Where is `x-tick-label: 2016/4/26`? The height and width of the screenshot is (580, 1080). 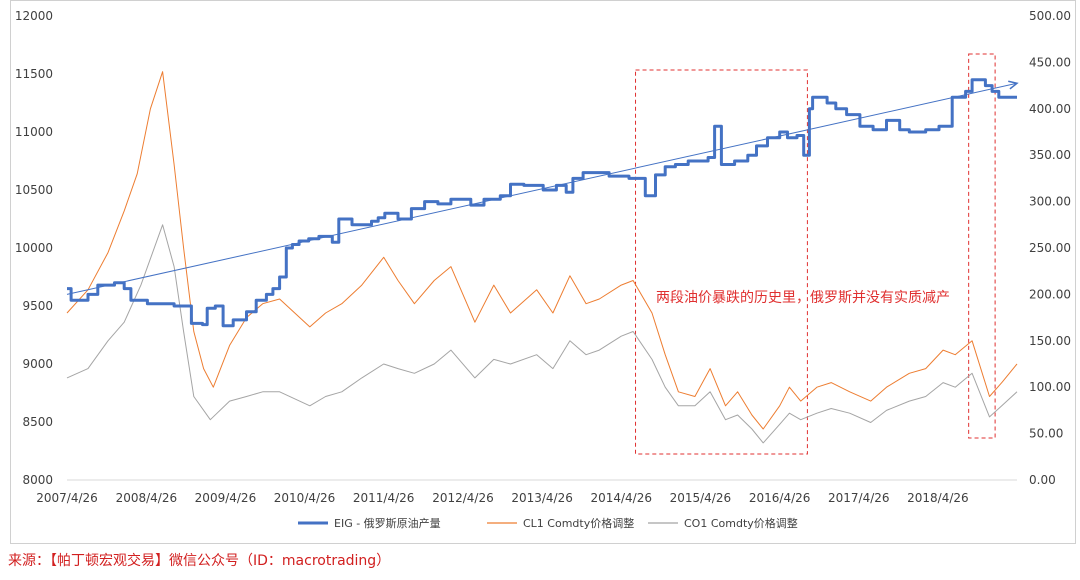 x-tick-label: 2016/4/26 is located at coordinates (780, 498).